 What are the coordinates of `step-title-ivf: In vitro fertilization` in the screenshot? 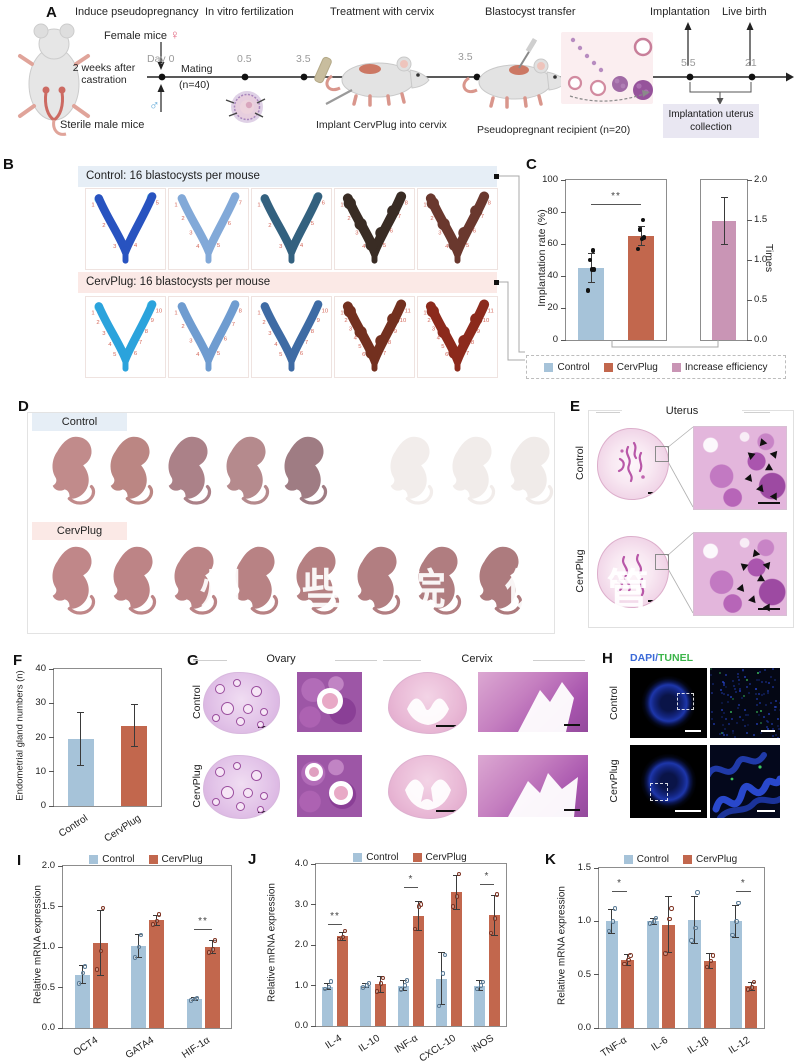 It's located at (249, 12).